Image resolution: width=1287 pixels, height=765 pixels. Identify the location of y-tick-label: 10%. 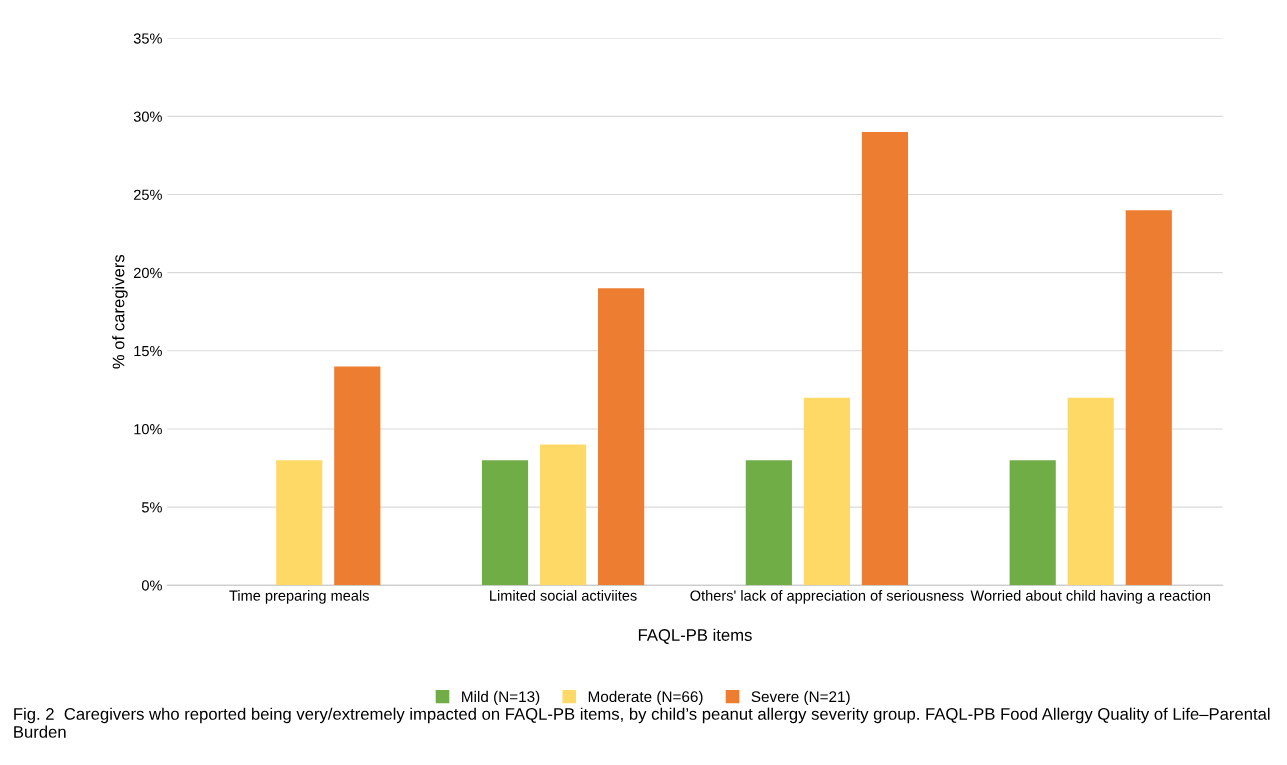
(148, 429).